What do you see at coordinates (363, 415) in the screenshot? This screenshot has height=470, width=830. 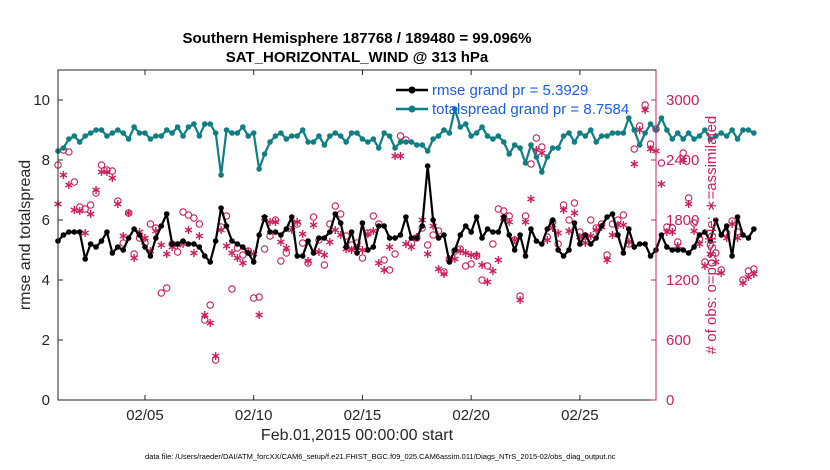 I see `x-tick-label: 02/15` at bounding box center [363, 415].